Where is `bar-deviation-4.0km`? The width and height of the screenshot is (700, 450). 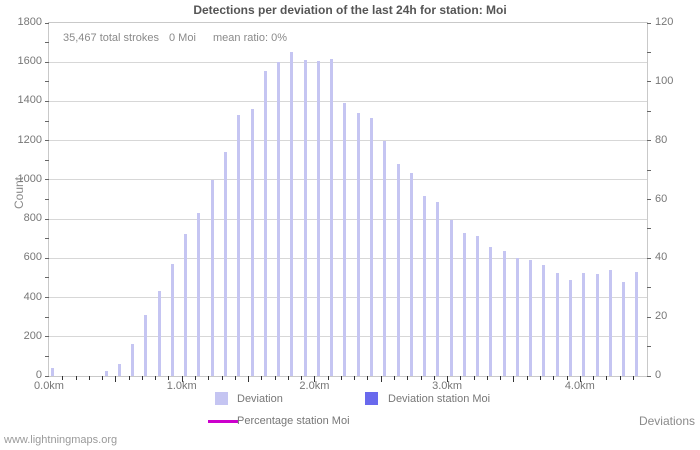 bar-deviation-4.0km is located at coordinates (584, 324).